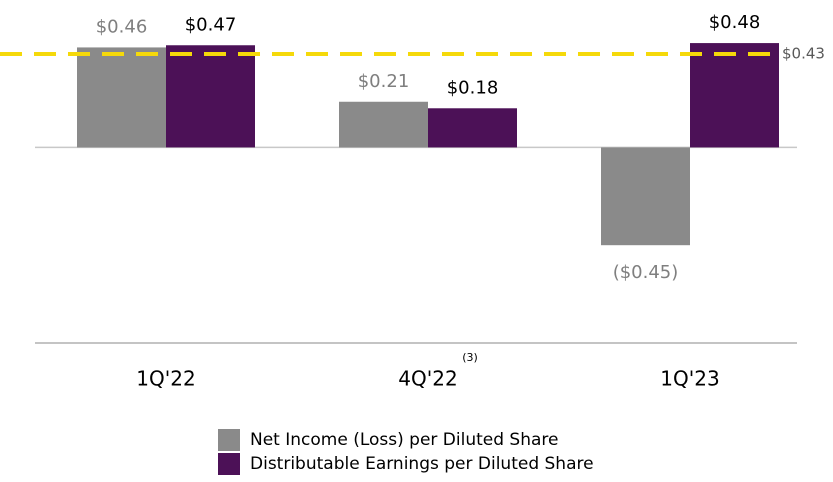 This screenshot has width=833, height=482. Describe the element at coordinates (803, 53) in the screenshot. I see `reference-label: $0.43` at that location.